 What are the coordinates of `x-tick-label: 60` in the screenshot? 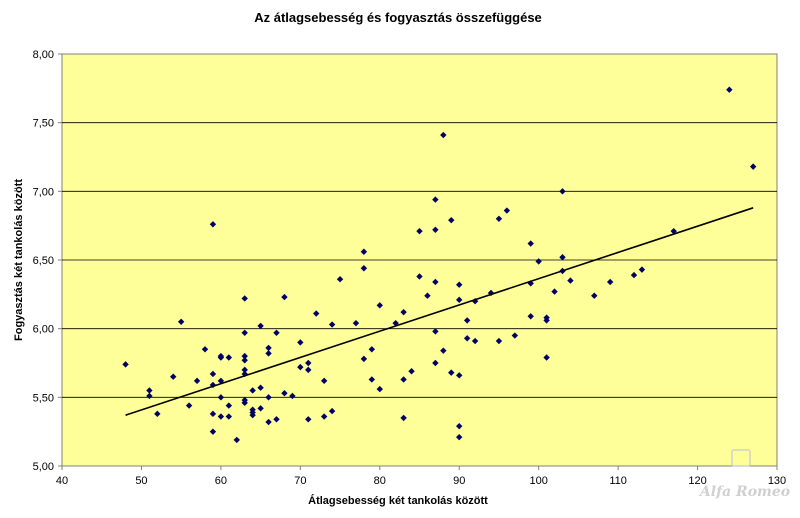 It's located at (221, 481).